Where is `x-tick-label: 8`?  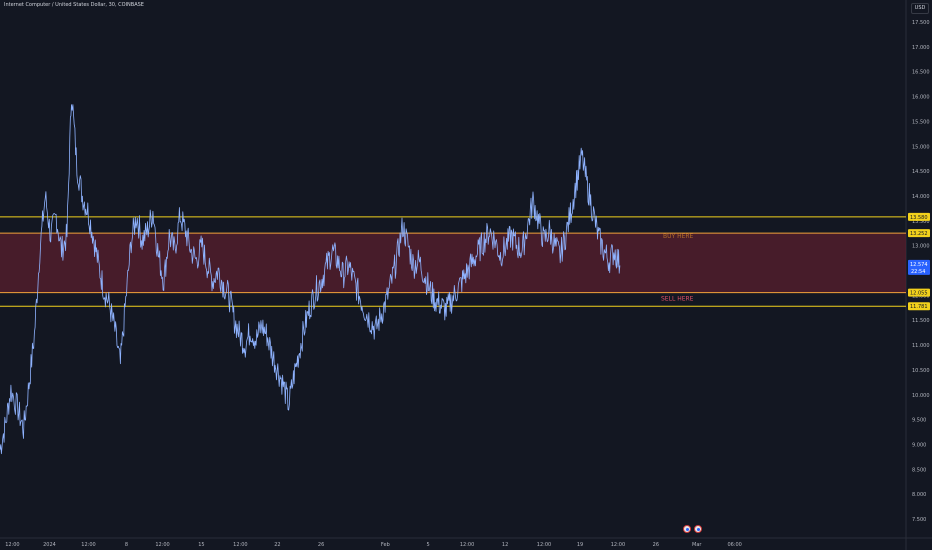
x-tick-label: 8 is located at coordinates (126, 545).